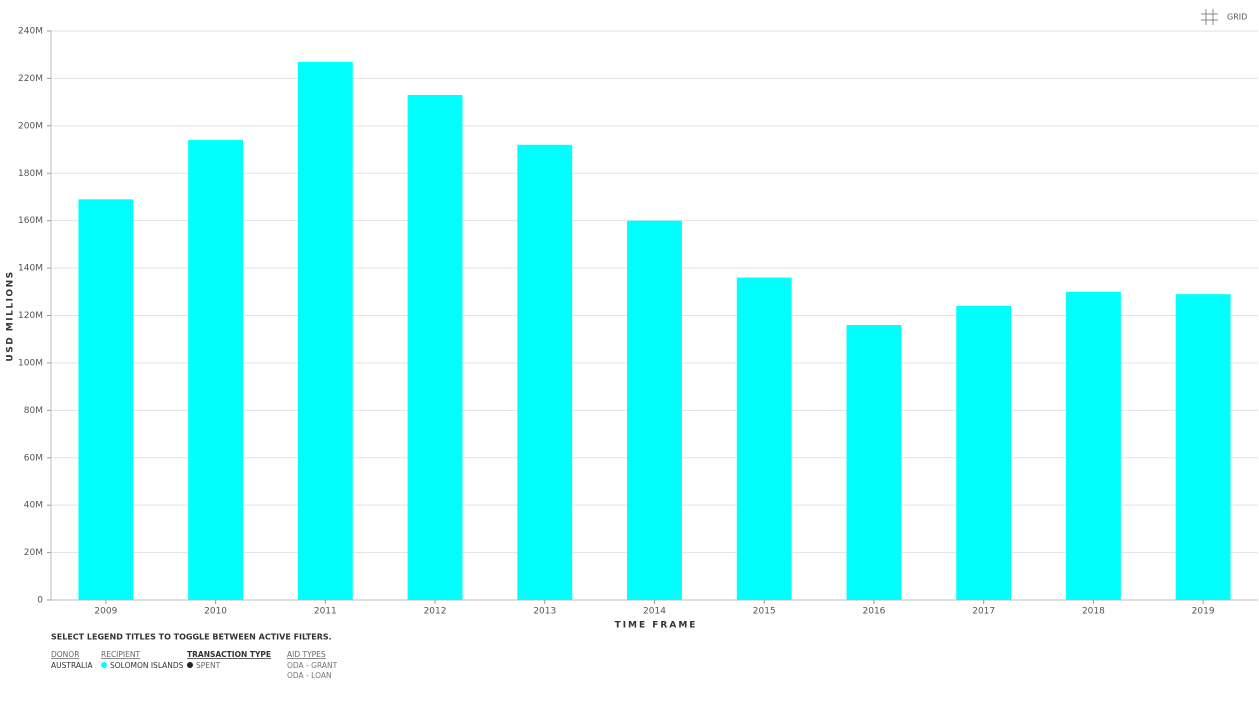 The width and height of the screenshot is (1259, 709). I want to click on legend-title: DONOR, so click(65, 654).